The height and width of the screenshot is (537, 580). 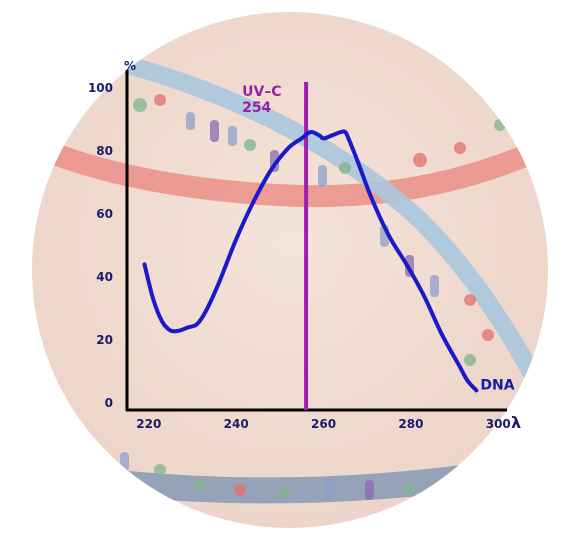 What do you see at coordinates (100, 88) in the screenshot?
I see `y-tick-label: 100` at bounding box center [100, 88].